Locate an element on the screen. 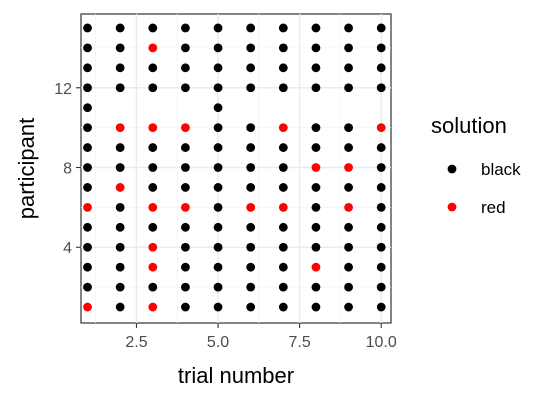  data-point-p12-t8 is located at coordinates (316, 88).